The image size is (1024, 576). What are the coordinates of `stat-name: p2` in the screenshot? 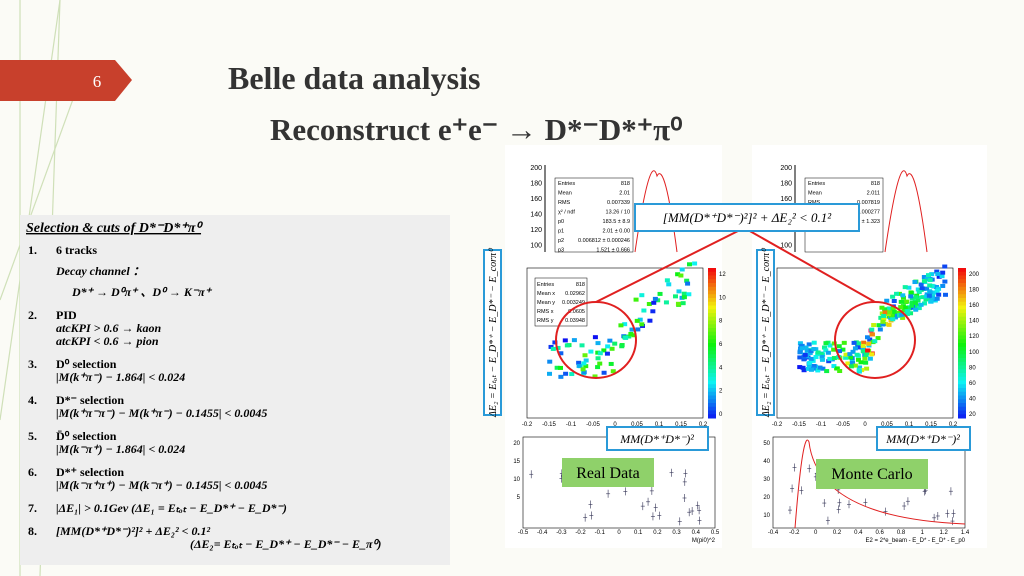 It's located at (561, 241).